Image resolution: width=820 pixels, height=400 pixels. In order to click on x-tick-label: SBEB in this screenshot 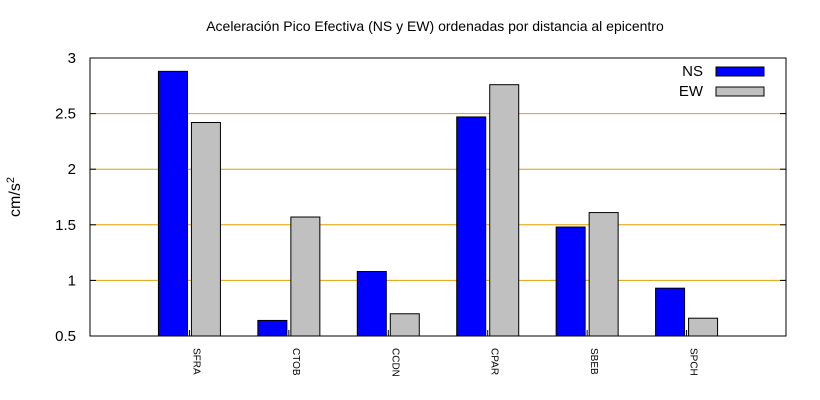, I will do `click(593, 361)`.